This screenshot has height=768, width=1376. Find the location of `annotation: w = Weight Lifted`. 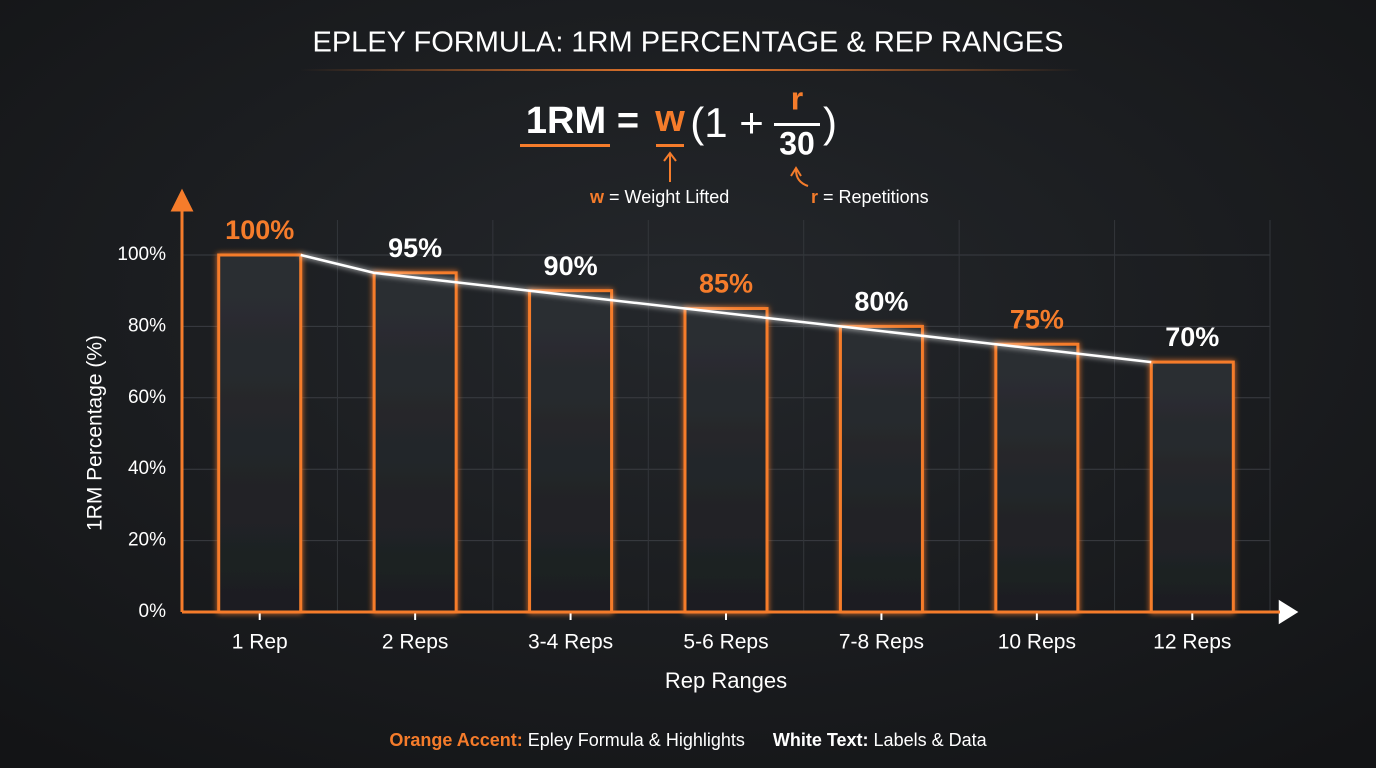

annotation: w = Weight Lifted is located at coordinates (659, 197).